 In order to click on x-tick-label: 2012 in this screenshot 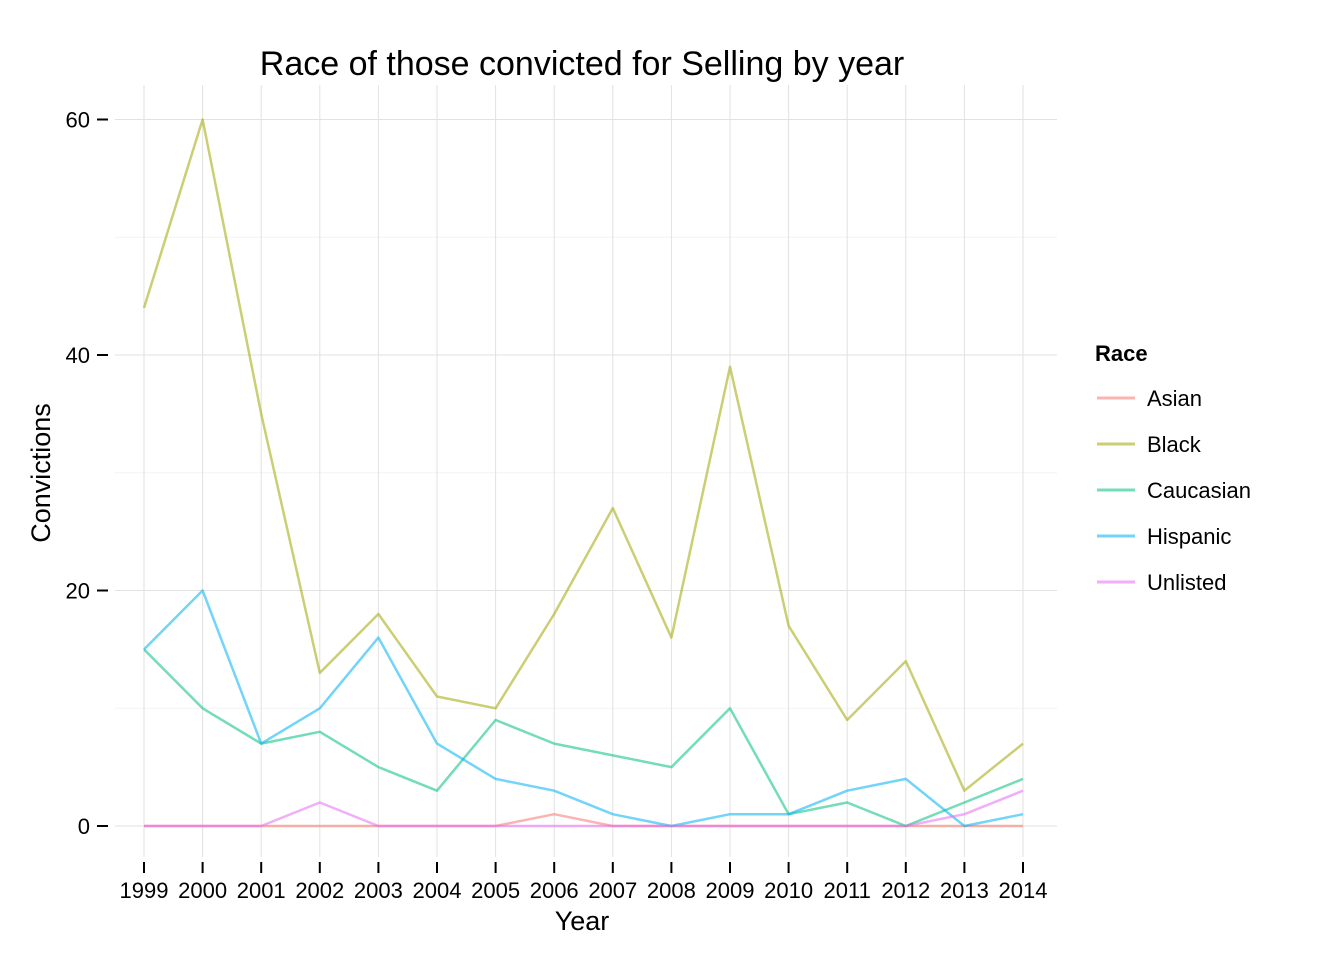, I will do `click(905, 890)`.